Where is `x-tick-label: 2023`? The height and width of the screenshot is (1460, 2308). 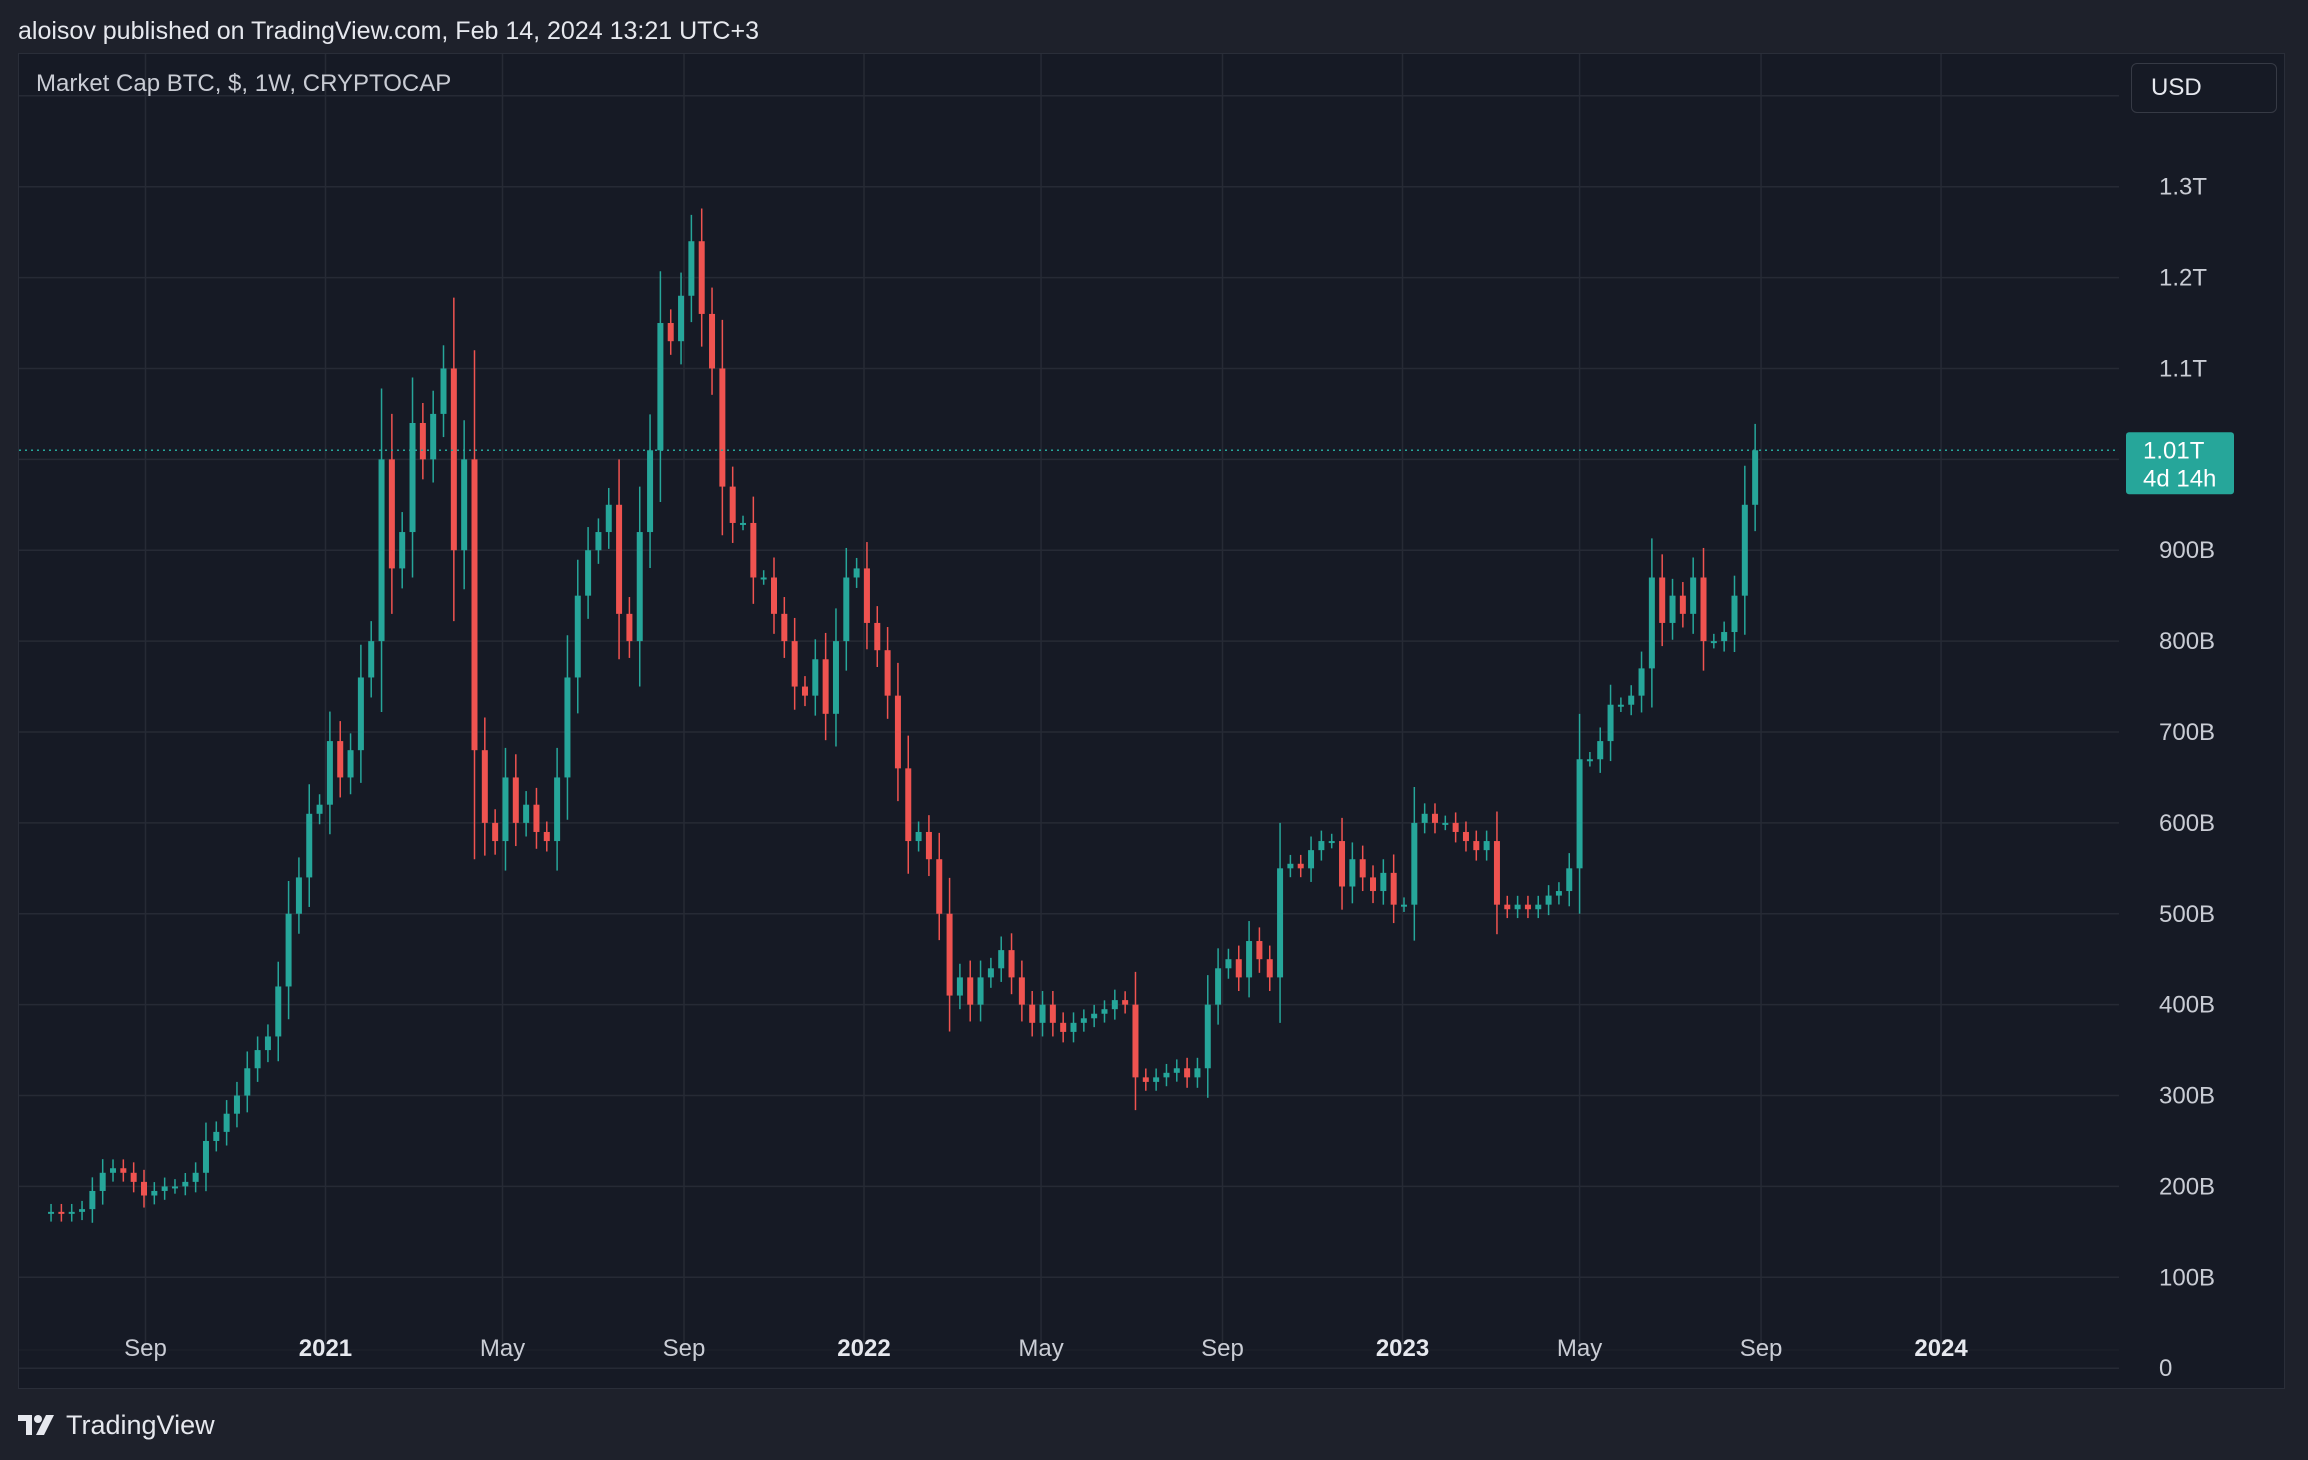 x-tick-label: 2023 is located at coordinates (1402, 1348).